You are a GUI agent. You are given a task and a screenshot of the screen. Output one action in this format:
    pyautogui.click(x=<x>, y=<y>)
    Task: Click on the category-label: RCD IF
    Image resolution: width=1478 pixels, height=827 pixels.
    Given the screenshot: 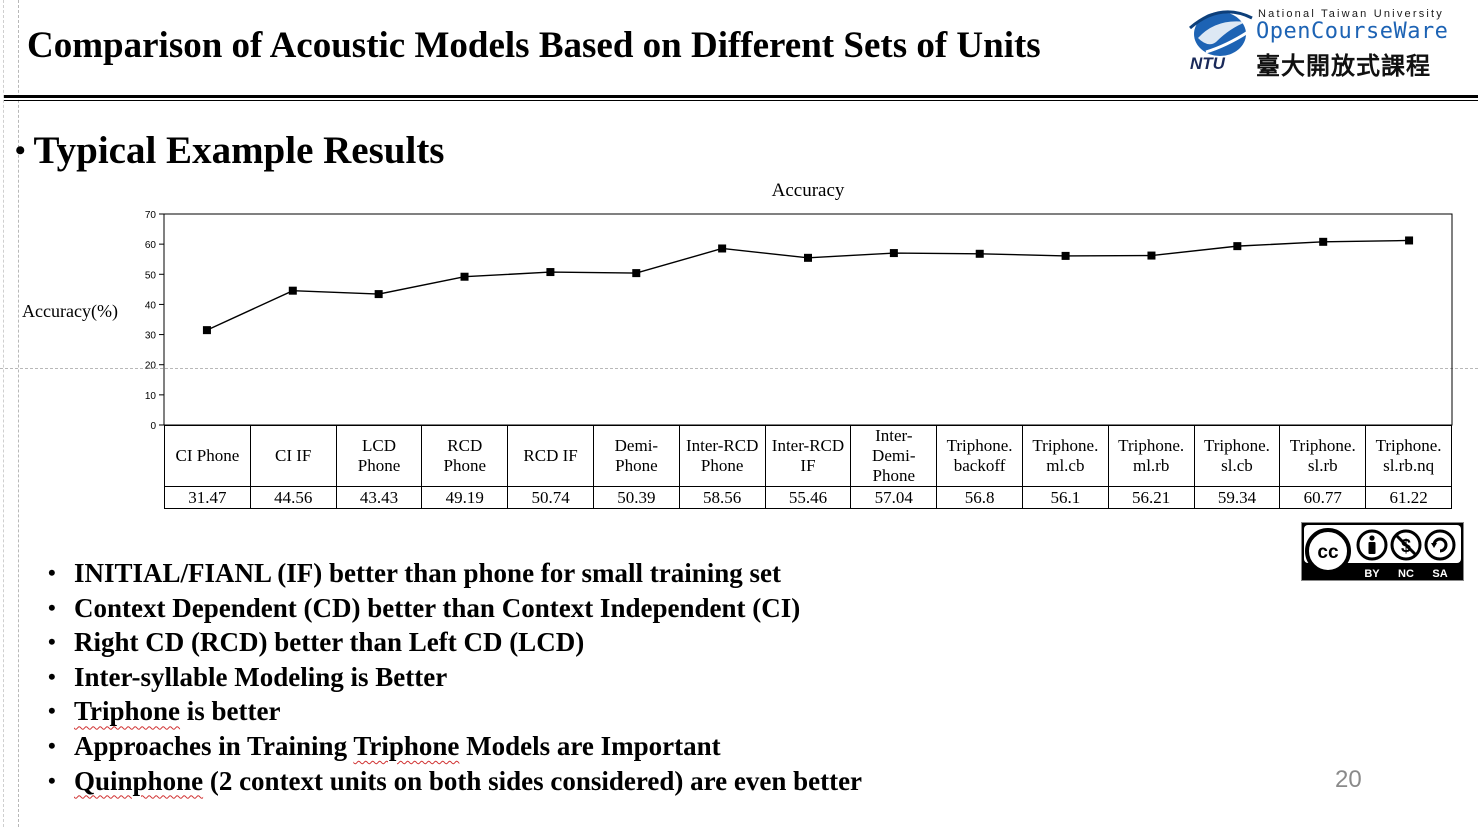 What is the action you would take?
    pyautogui.click(x=550, y=456)
    